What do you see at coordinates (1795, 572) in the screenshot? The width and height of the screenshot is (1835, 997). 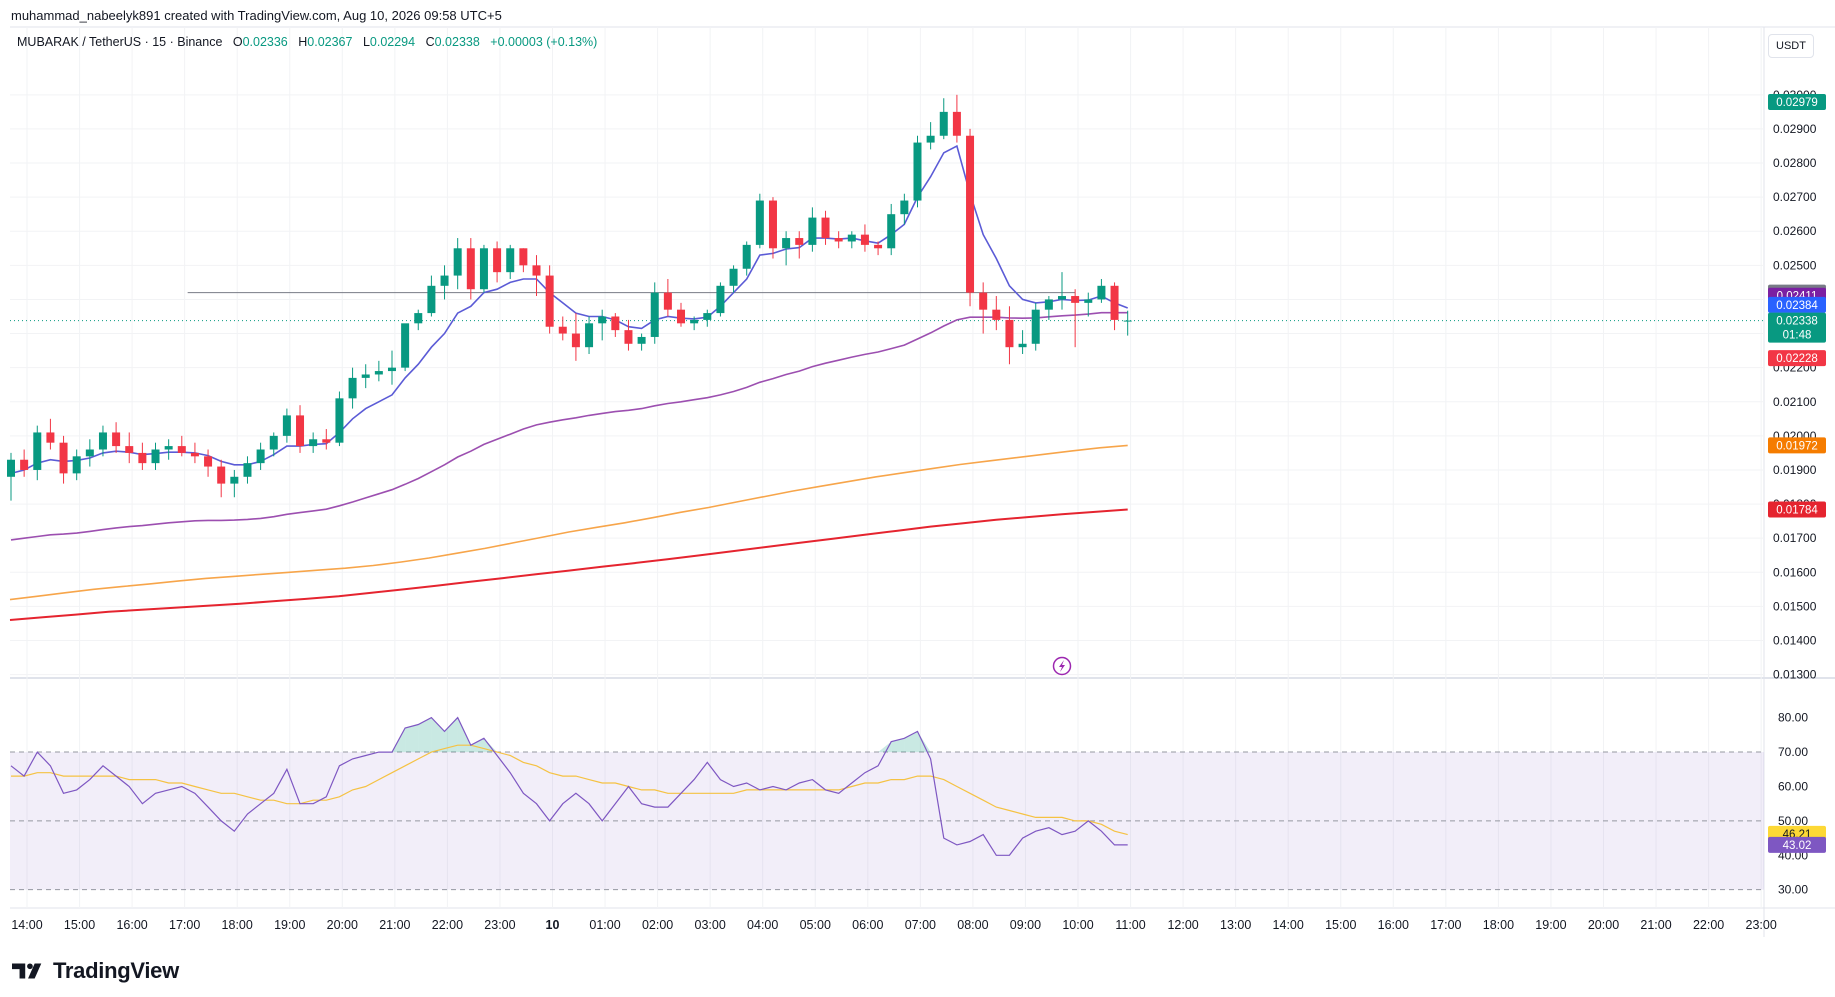 I see `price-tick-label: 0.01600` at bounding box center [1795, 572].